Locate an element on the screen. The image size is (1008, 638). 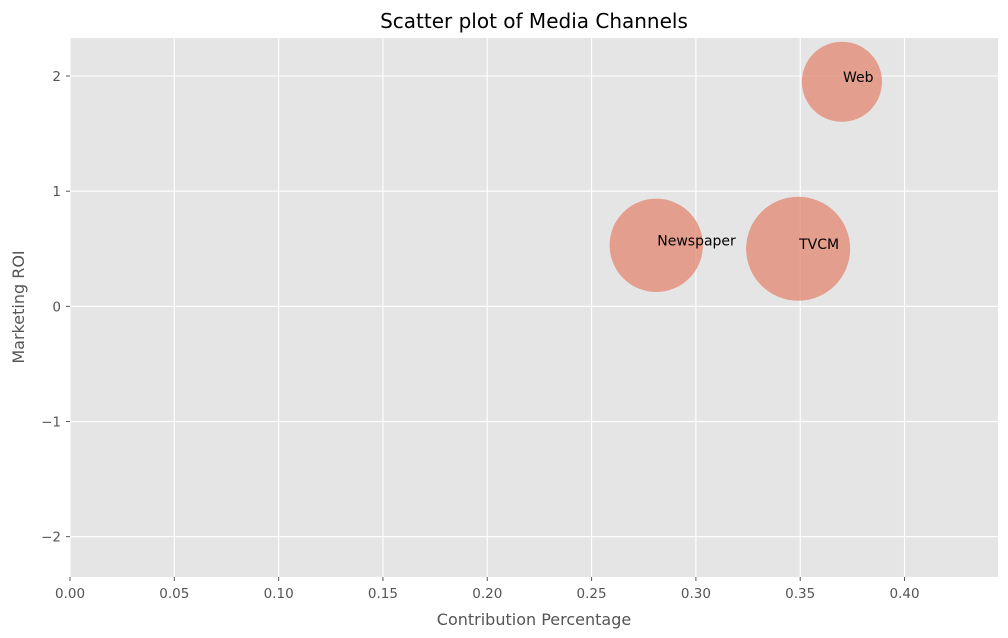
y-tick-label: 1 is located at coordinates (56, 192).